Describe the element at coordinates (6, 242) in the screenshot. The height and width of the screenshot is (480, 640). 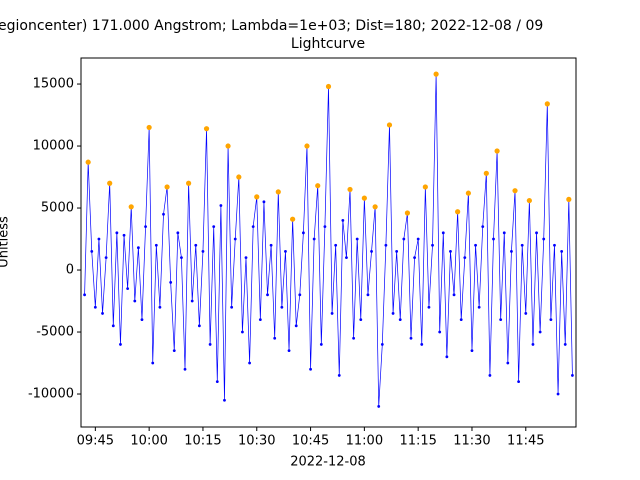
I see `y-axis-label: Unitless` at that location.